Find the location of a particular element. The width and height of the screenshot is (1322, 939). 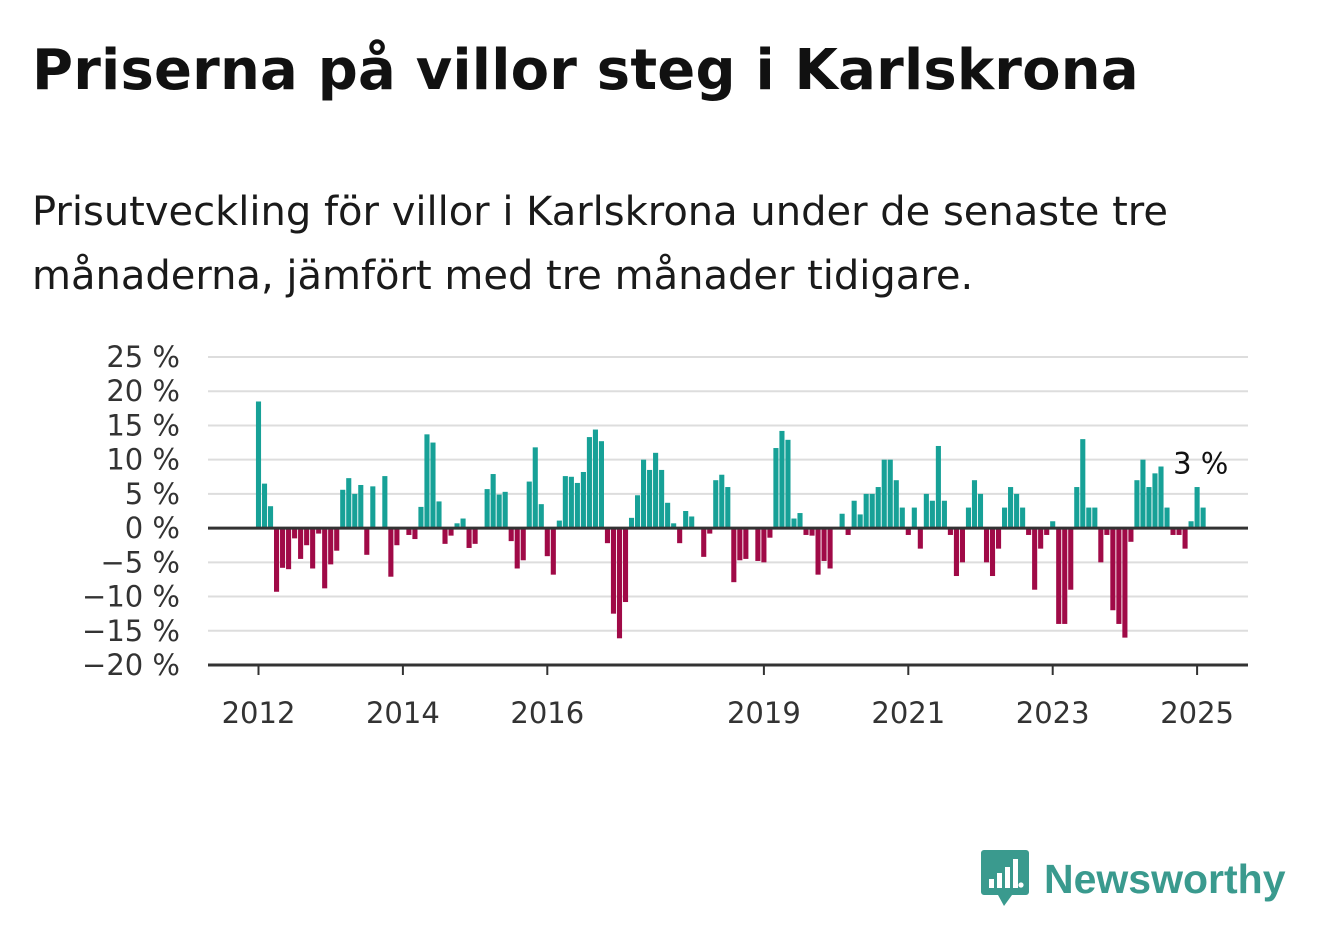

x-tick-label: 2025 is located at coordinates (1197, 713).